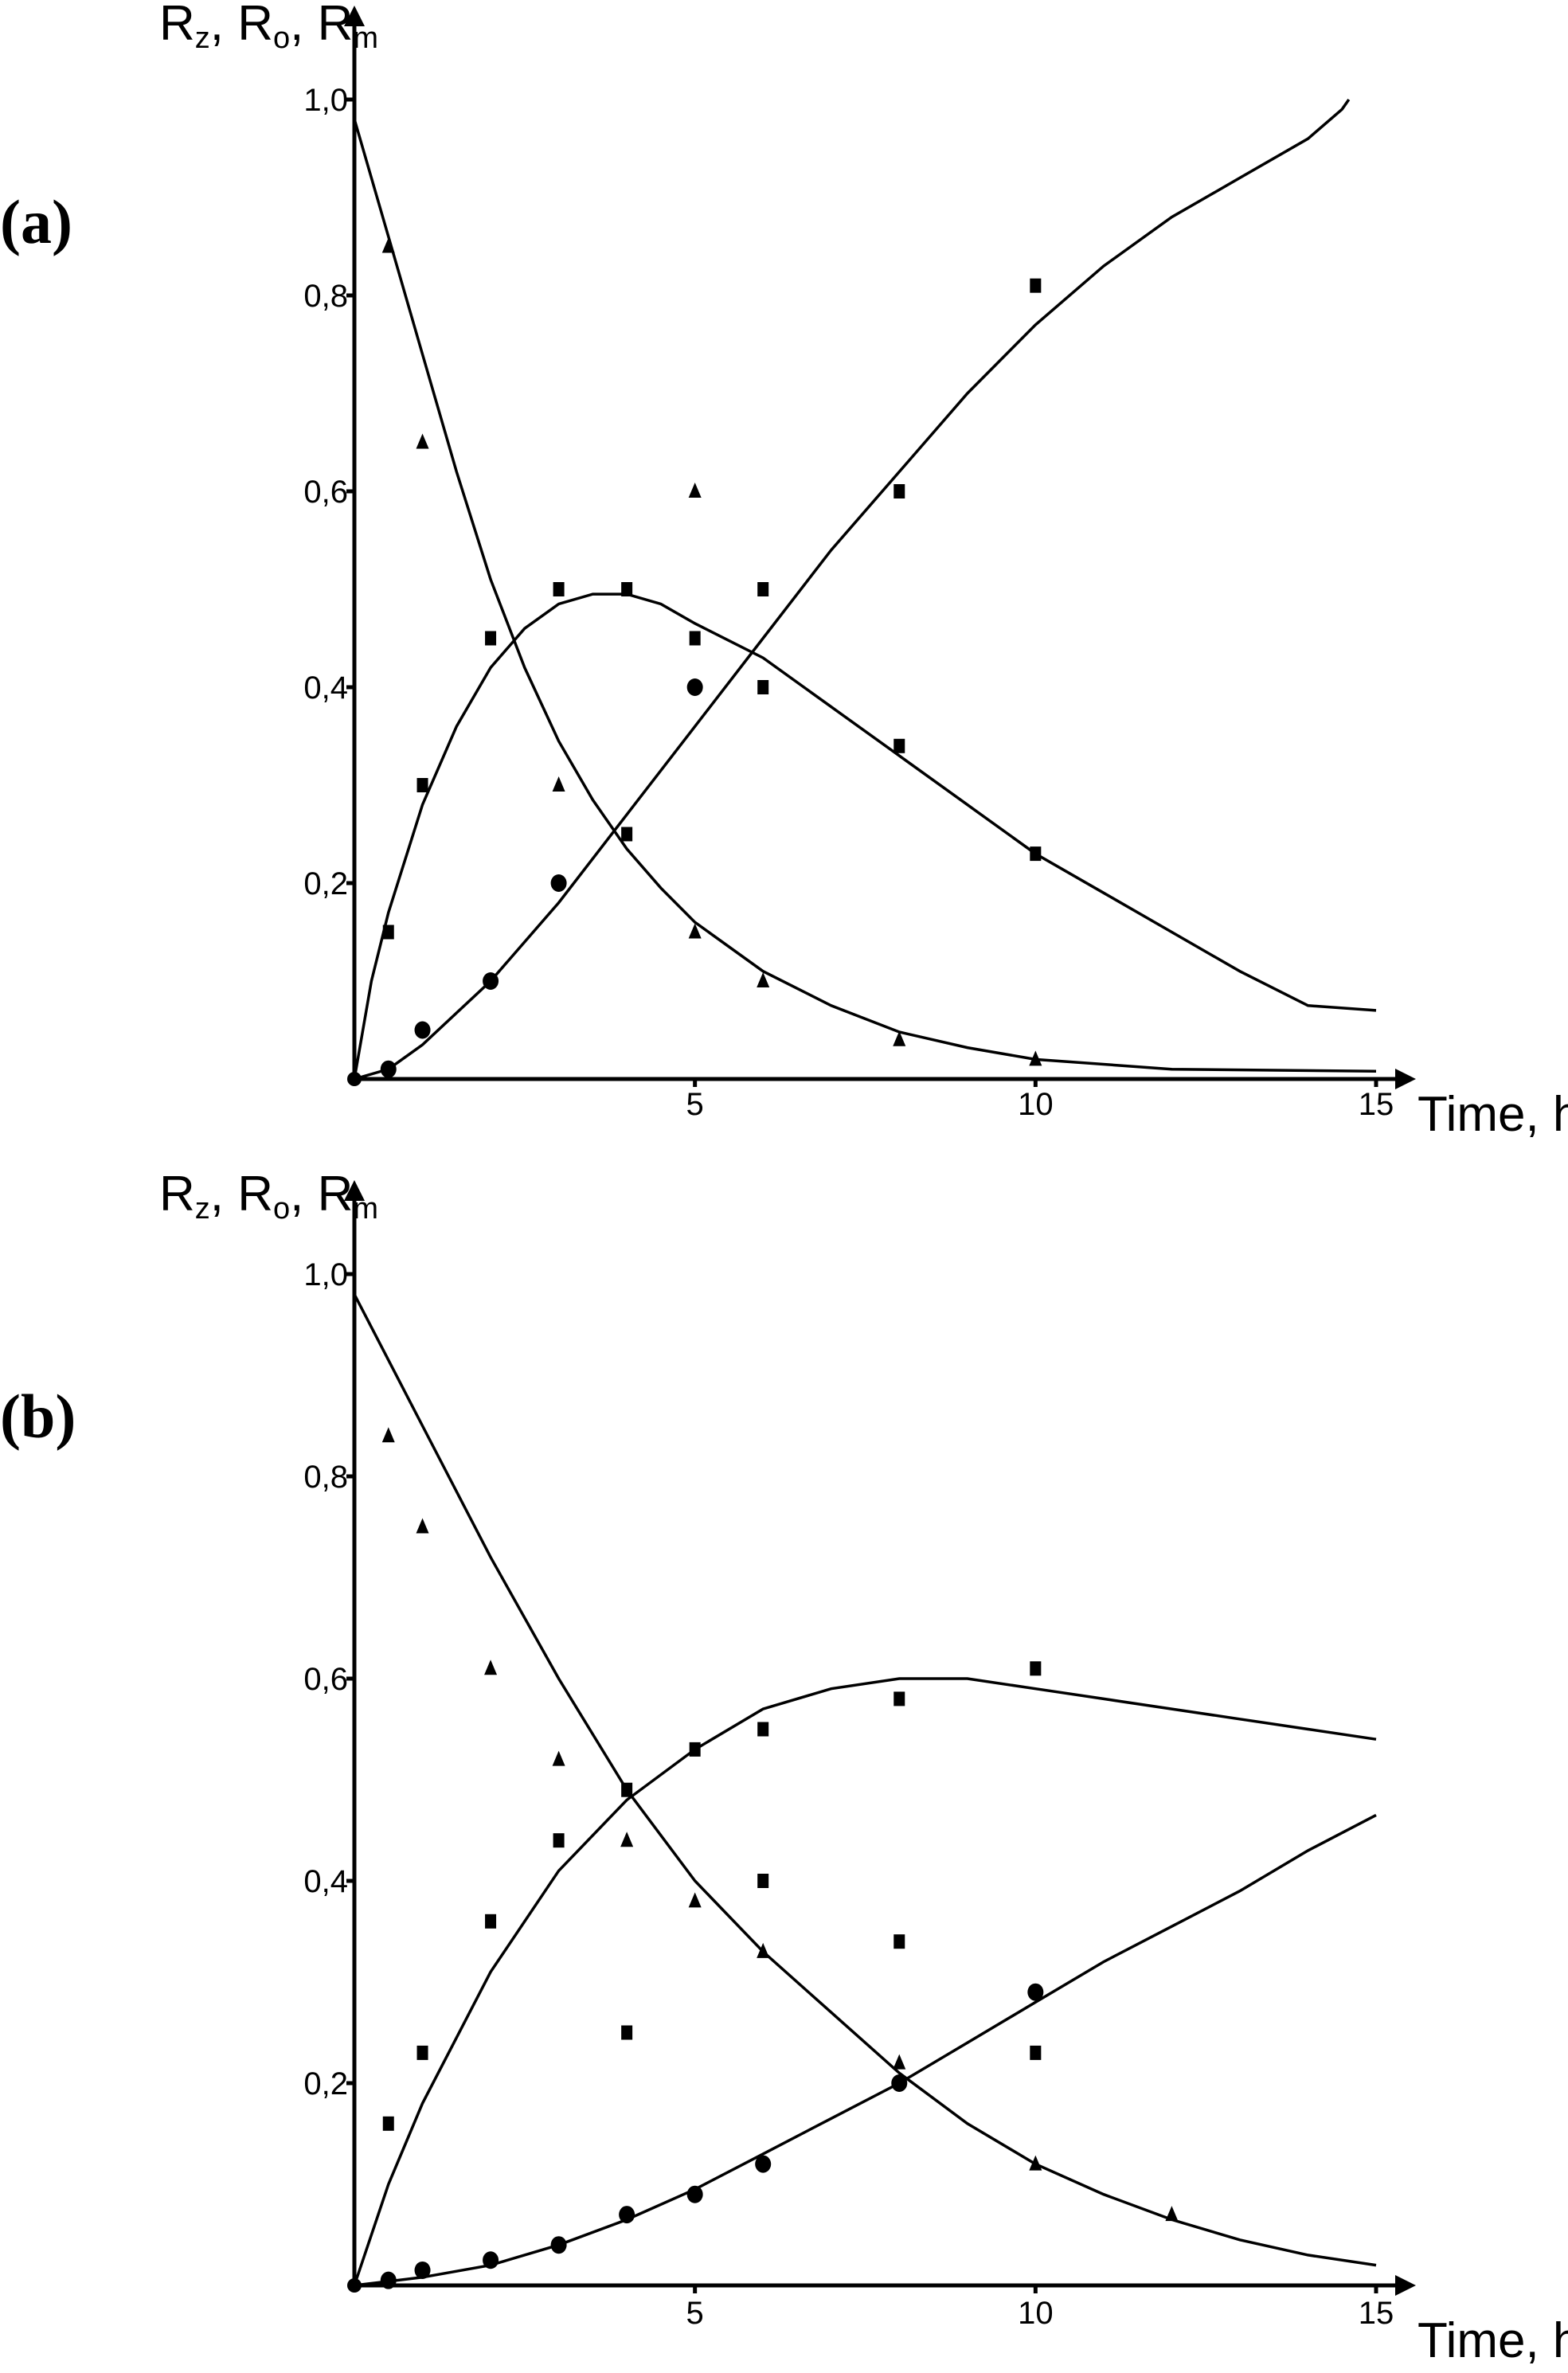 The image size is (1568, 2373). What do you see at coordinates (38, 1417) in the screenshot?
I see `panel-label: (b)` at bounding box center [38, 1417].